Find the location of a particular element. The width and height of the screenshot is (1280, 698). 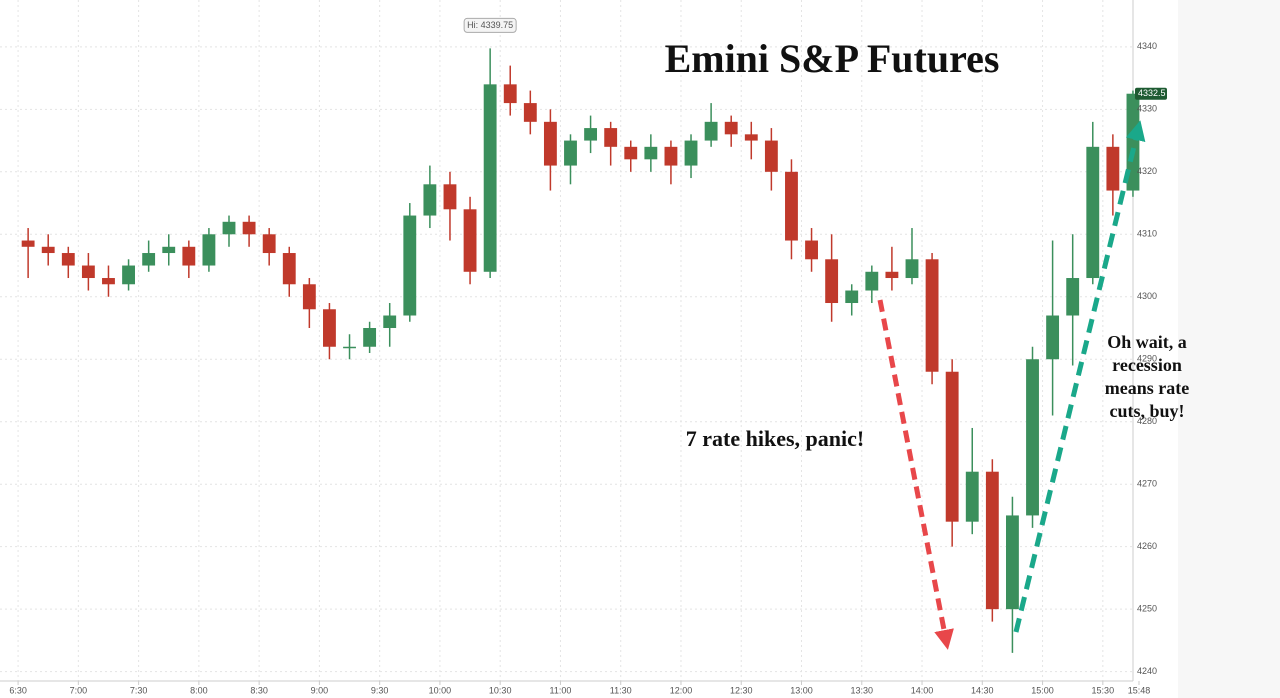

last-price-box is located at coordinates (1151, 93).